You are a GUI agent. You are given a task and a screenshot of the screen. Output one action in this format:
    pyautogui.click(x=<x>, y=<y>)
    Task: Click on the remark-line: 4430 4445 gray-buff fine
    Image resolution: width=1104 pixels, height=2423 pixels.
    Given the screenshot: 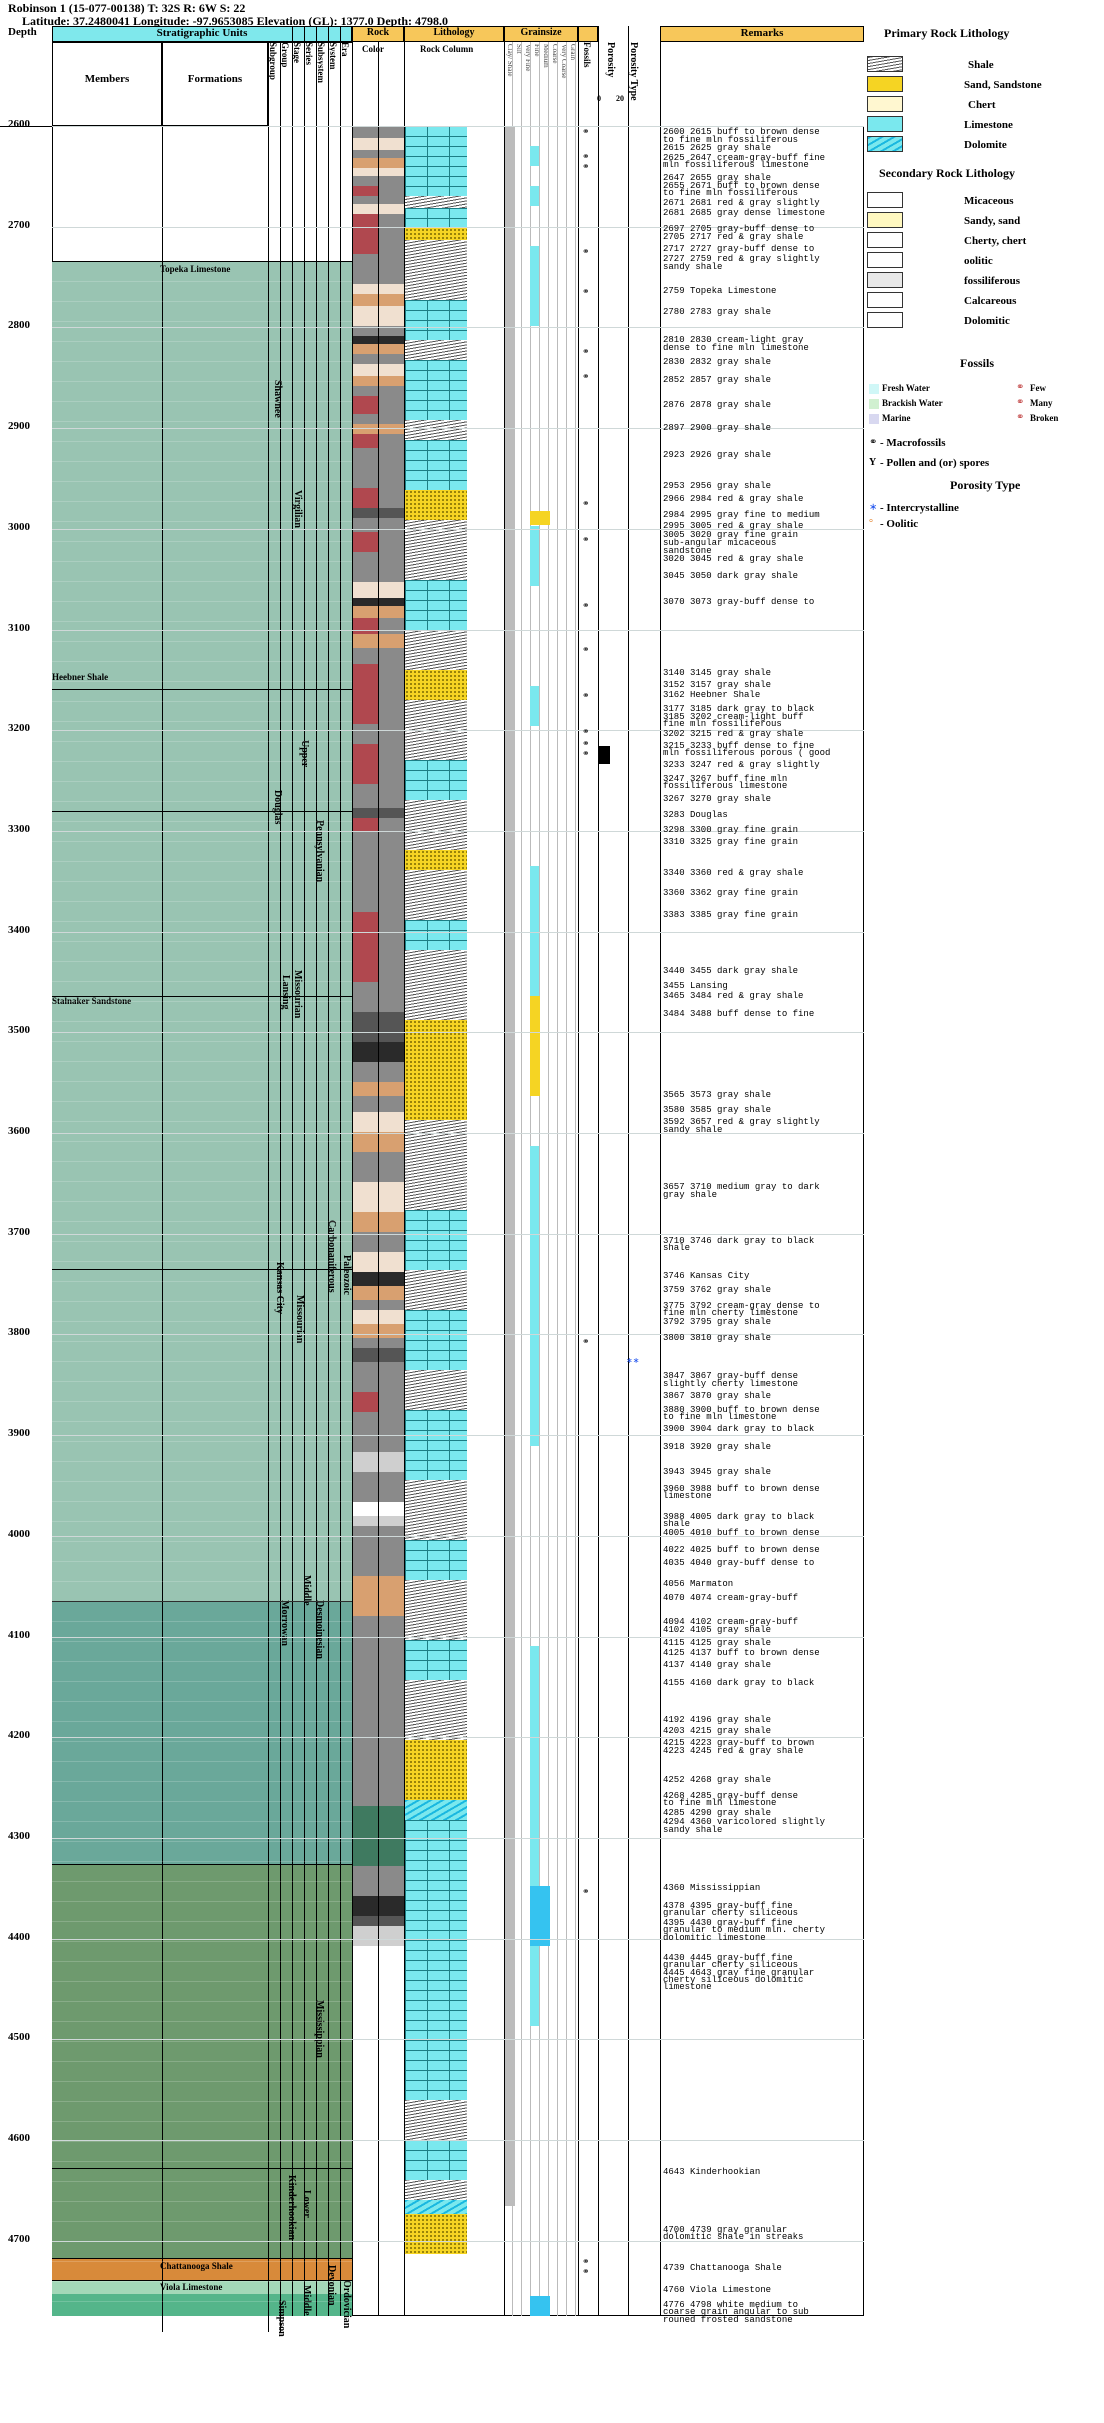 What is the action you would take?
    pyautogui.click(x=728, y=1958)
    